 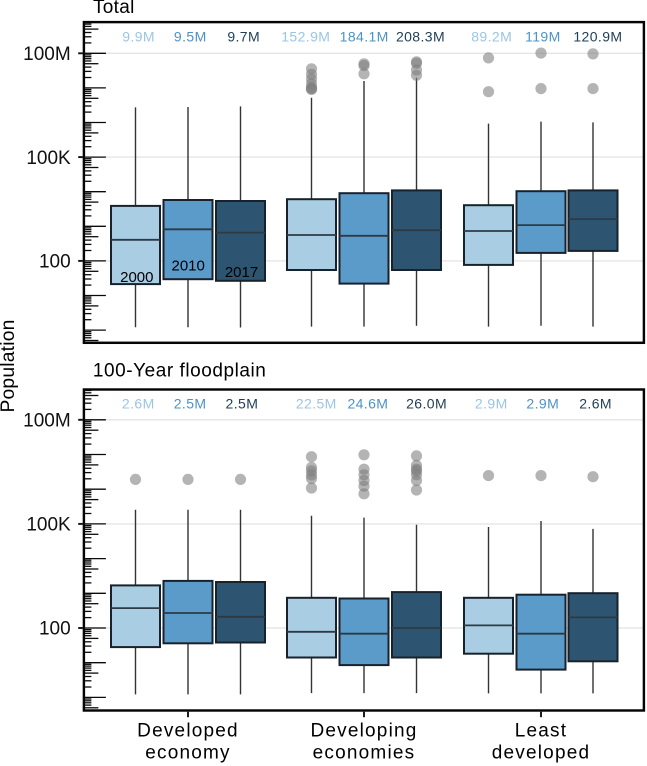 What do you see at coordinates (180, 370) in the screenshot?
I see `svg-text: 100-Year floodplain` at bounding box center [180, 370].